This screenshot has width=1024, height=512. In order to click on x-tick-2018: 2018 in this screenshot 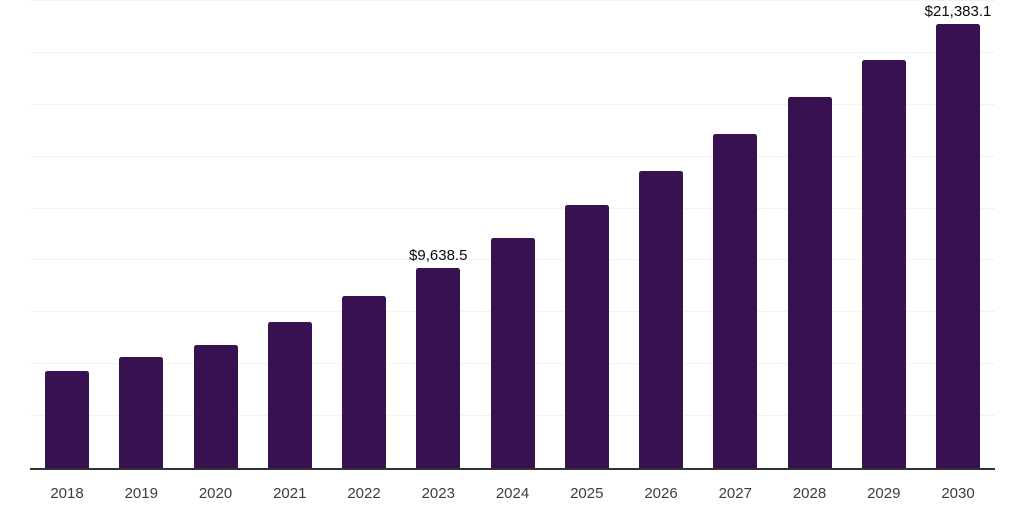, I will do `click(67, 493)`.